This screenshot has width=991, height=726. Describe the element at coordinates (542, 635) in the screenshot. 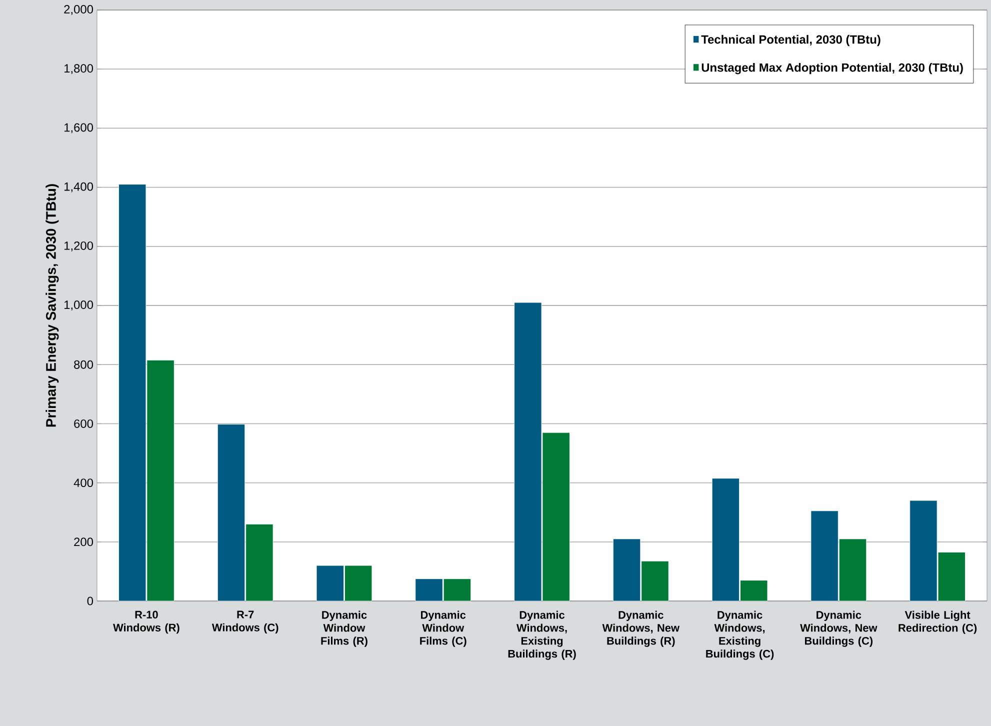

I see `x-tick-label: Dynamic Windows, Existing Buildings (R)` at that location.